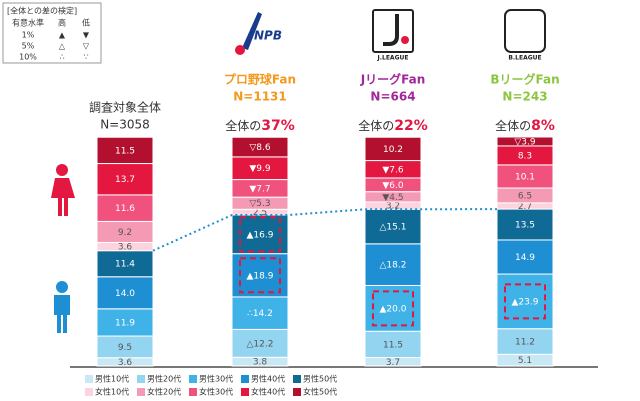  Describe the element at coordinates (216, 379) in the screenshot. I see `legend-label: 男性30代` at that location.